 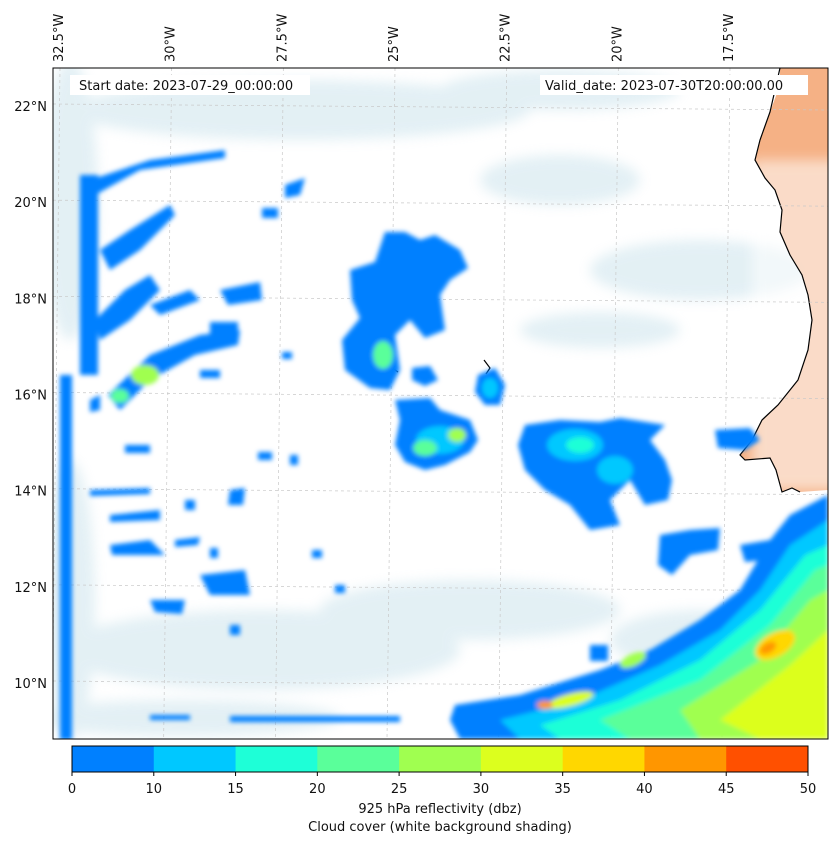 I want to click on colorbar-sublabel: Cloud cover (white background shading), so click(x=440, y=827).